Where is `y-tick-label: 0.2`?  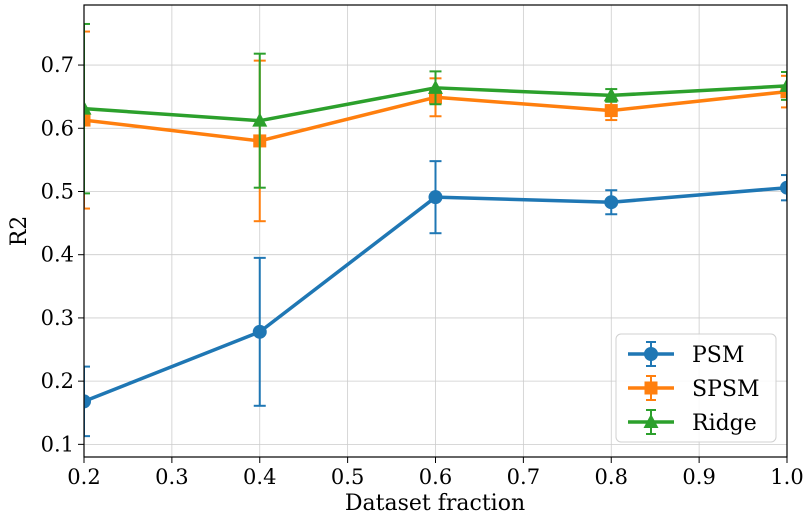 y-tick-label: 0.2 is located at coordinates (57, 381).